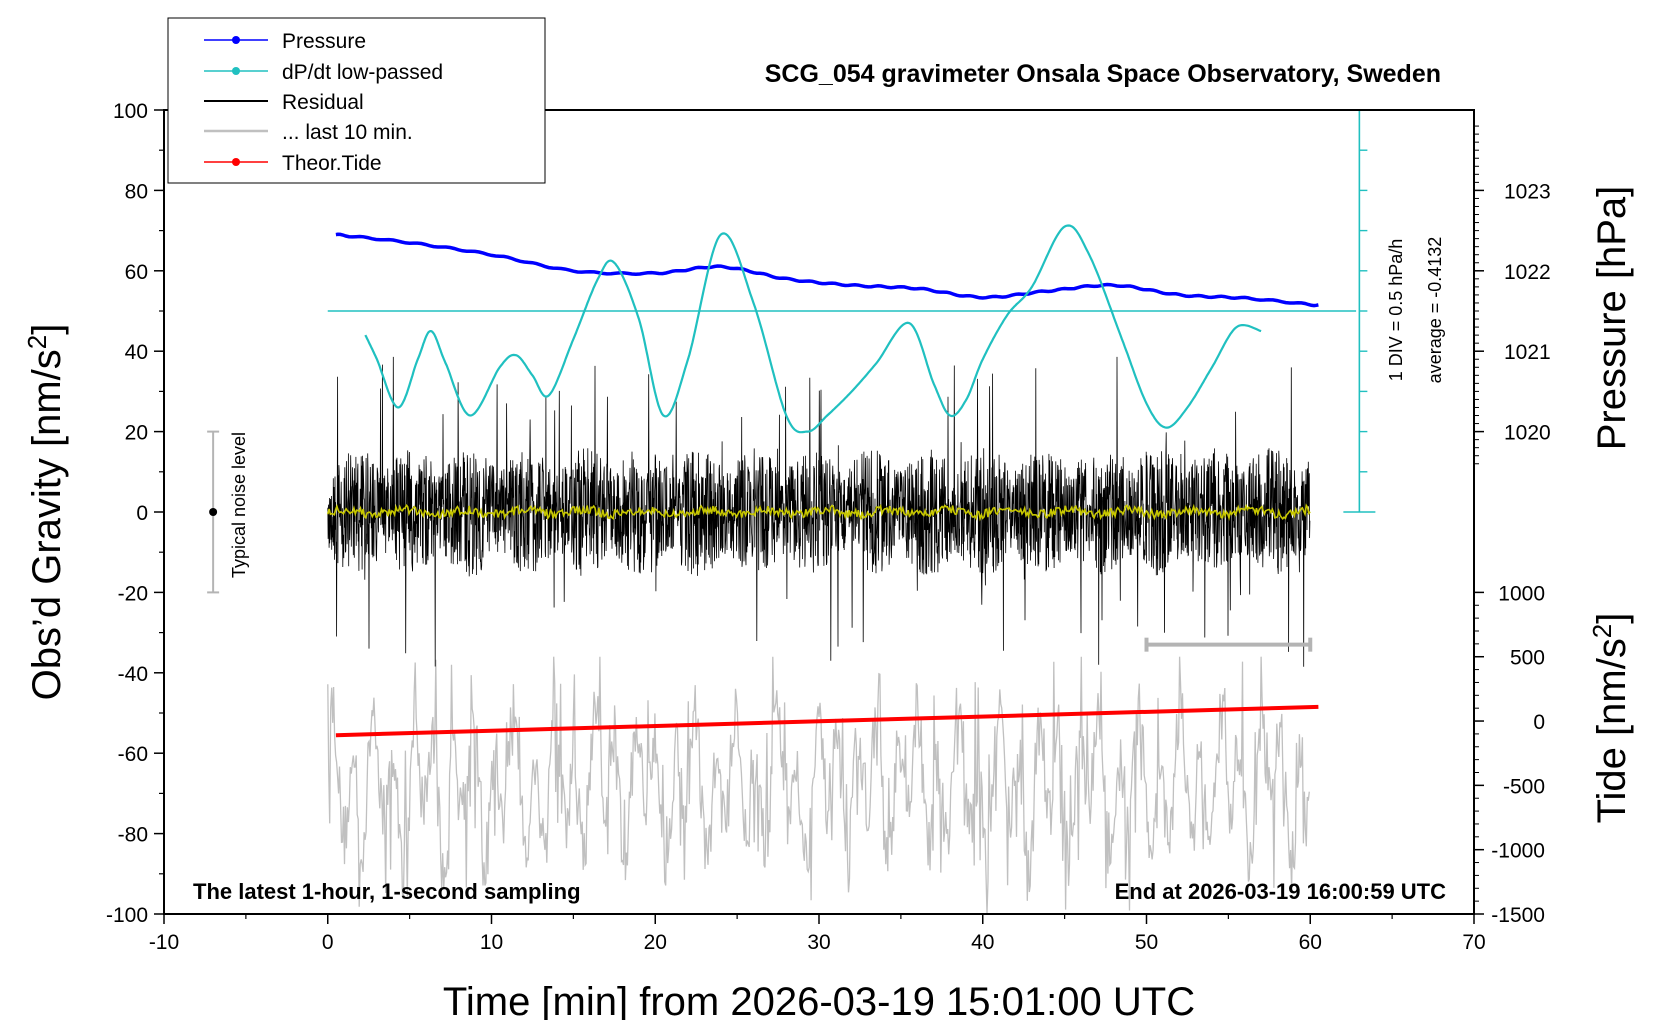 This screenshot has height=1020, width=1660. Describe the element at coordinates (1612, 618) in the screenshot. I see `tide-axis-title-end: ]` at that location.